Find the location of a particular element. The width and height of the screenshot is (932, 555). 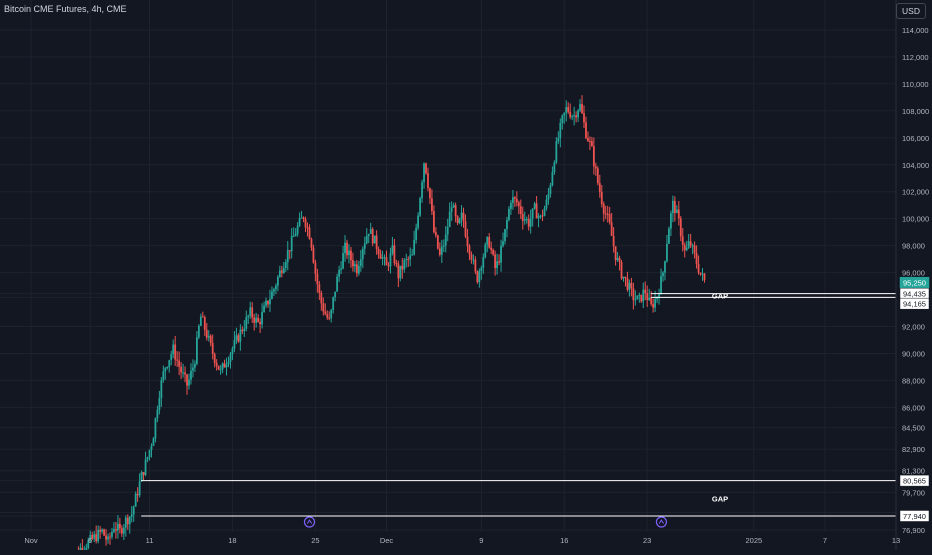

time-tick-label: Dec is located at coordinates (387, 540).